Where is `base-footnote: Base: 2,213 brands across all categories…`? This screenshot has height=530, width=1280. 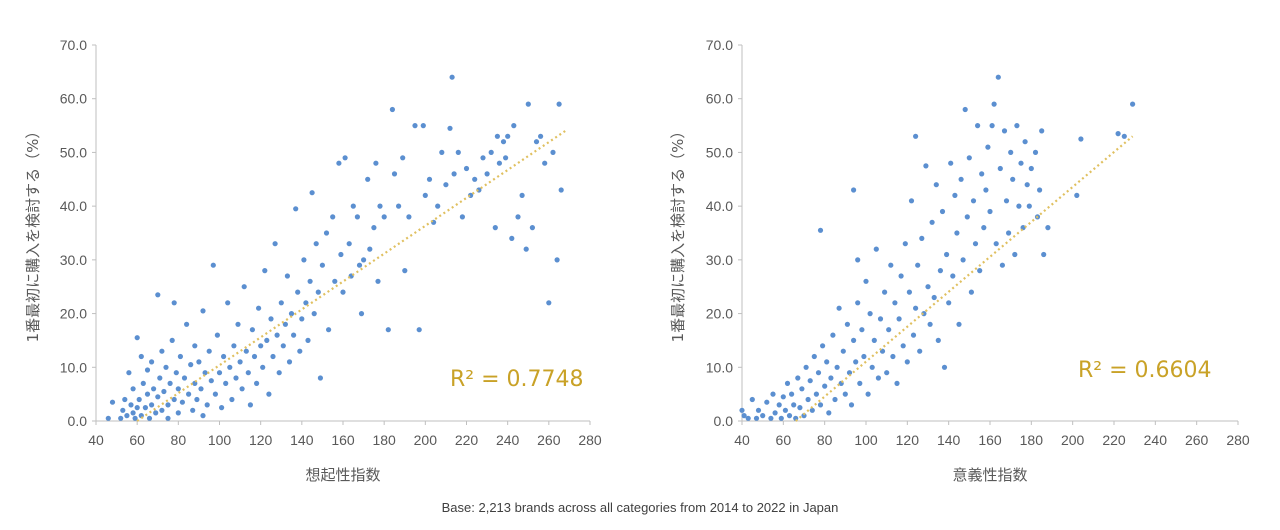
base-footnote: Base: 2,213 brands across all categories… is located at coordinates (640, 507).